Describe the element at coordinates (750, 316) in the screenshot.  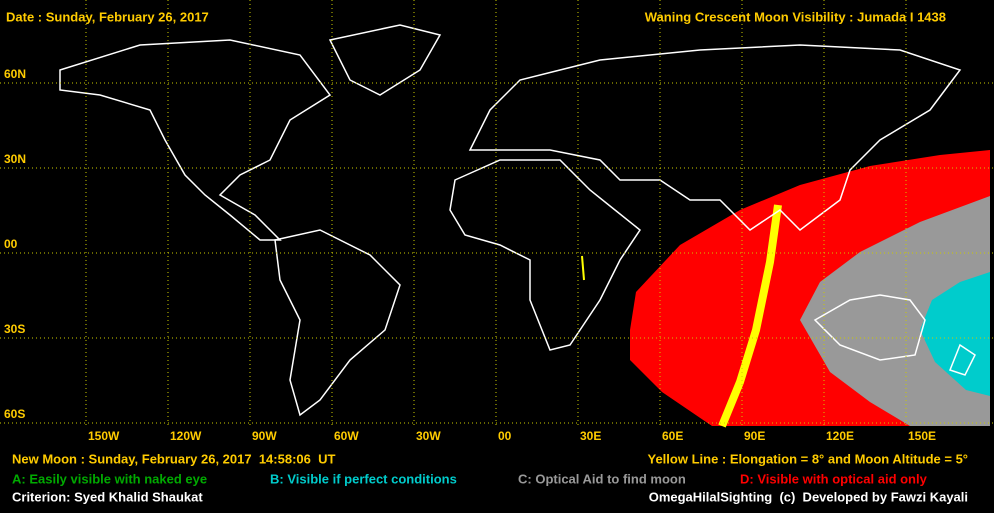
I see `yellow-line` at that location.